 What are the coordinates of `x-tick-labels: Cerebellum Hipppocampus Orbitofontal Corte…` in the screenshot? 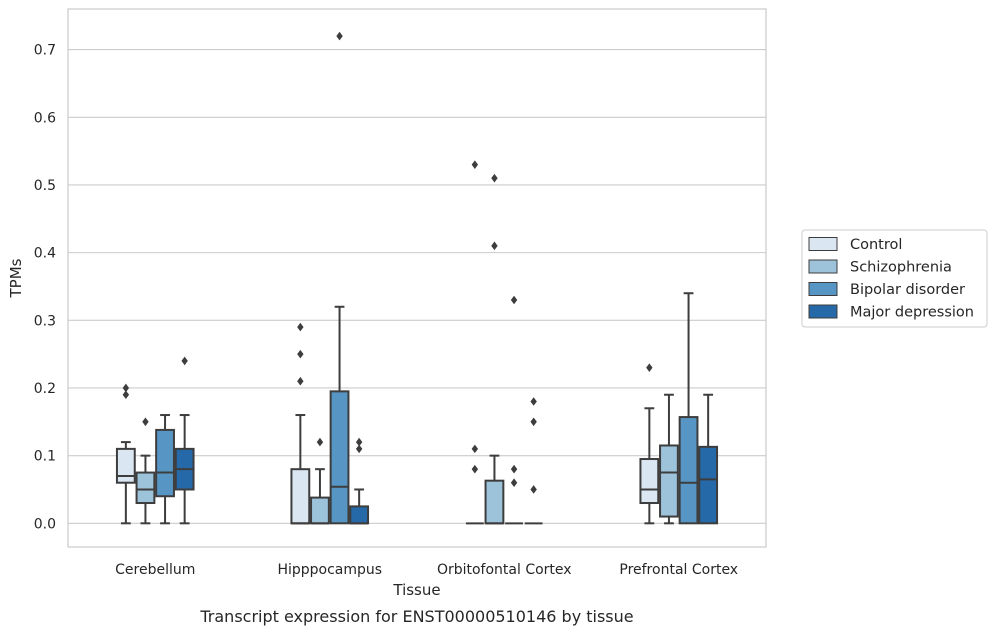 It's located at (426, 570).